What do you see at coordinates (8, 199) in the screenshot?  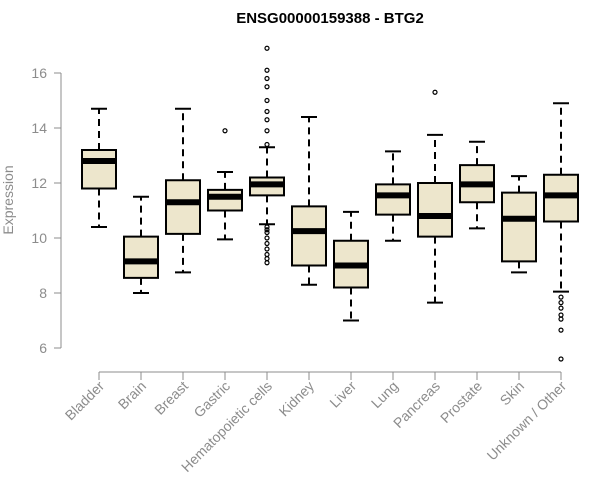 I see `y-axis-label: Expression` at bounding box center [8, 199].